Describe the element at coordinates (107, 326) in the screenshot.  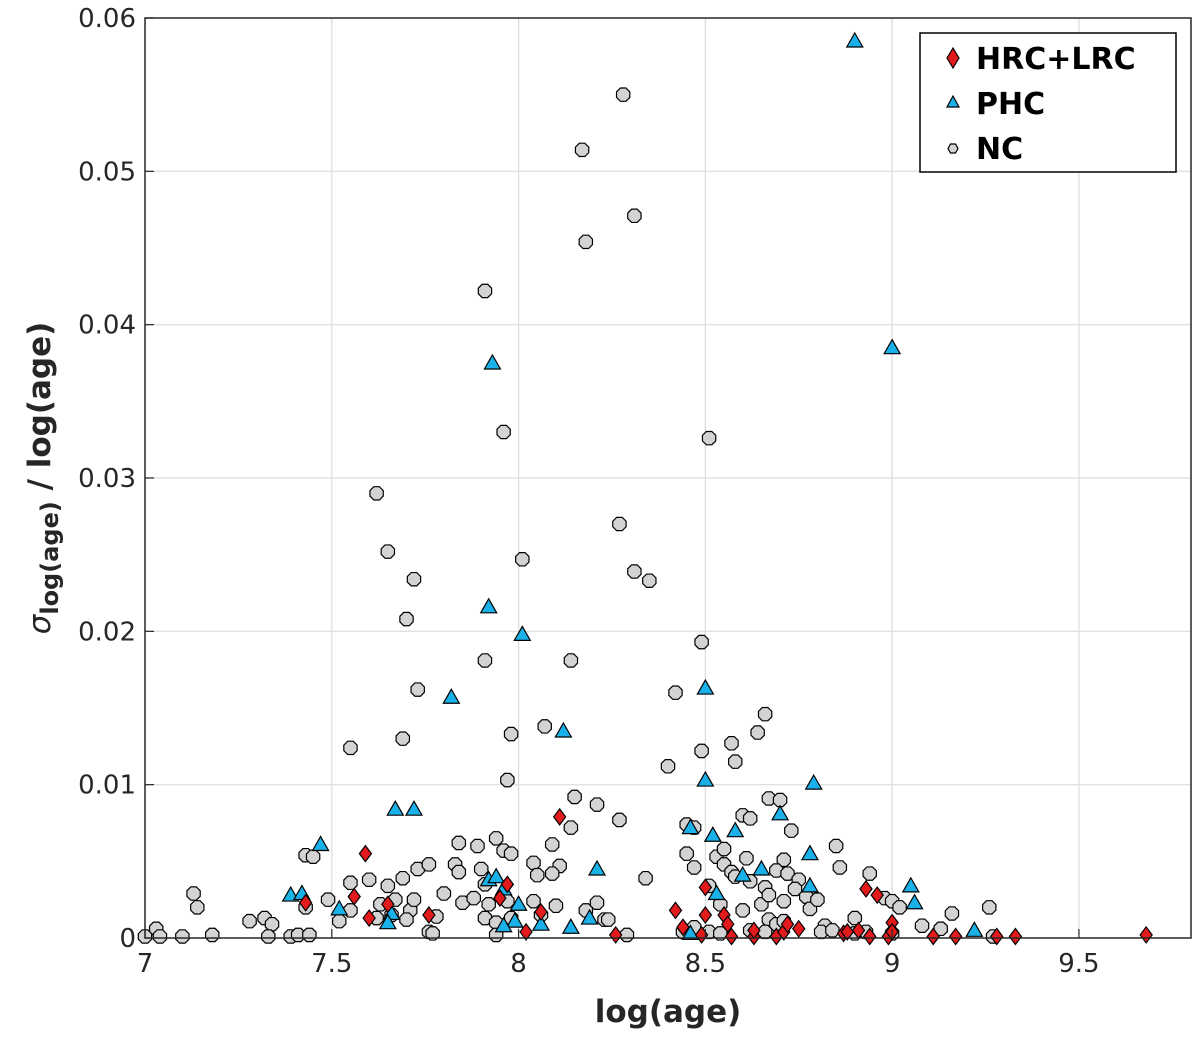
I see `y-tick-label: 0.04` at that location.